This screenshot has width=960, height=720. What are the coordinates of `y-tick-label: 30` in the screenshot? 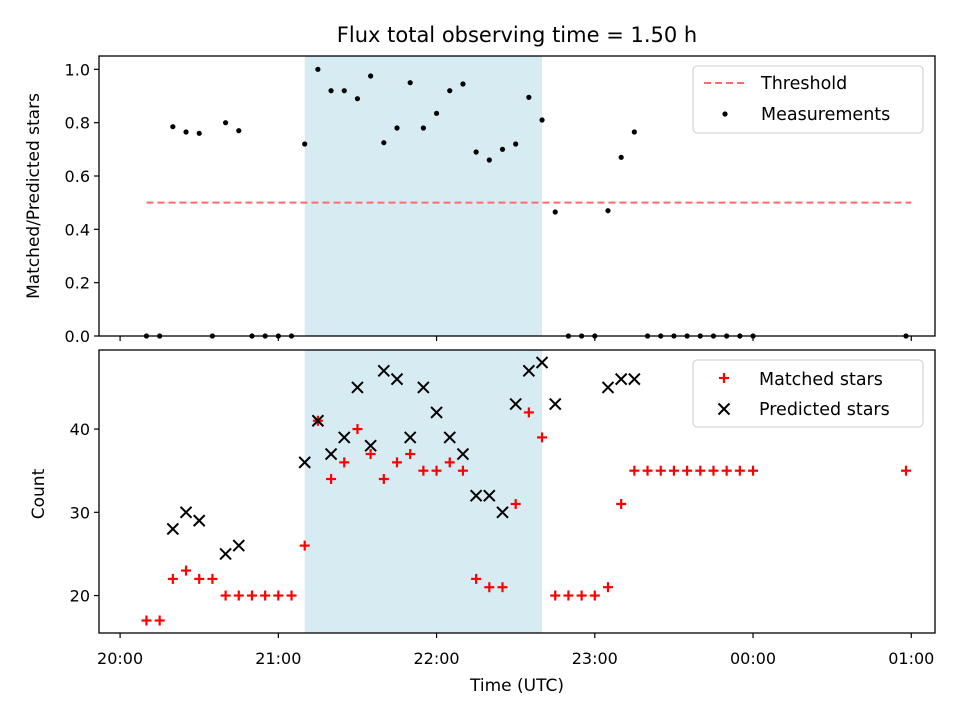 It's located at (80, 512).